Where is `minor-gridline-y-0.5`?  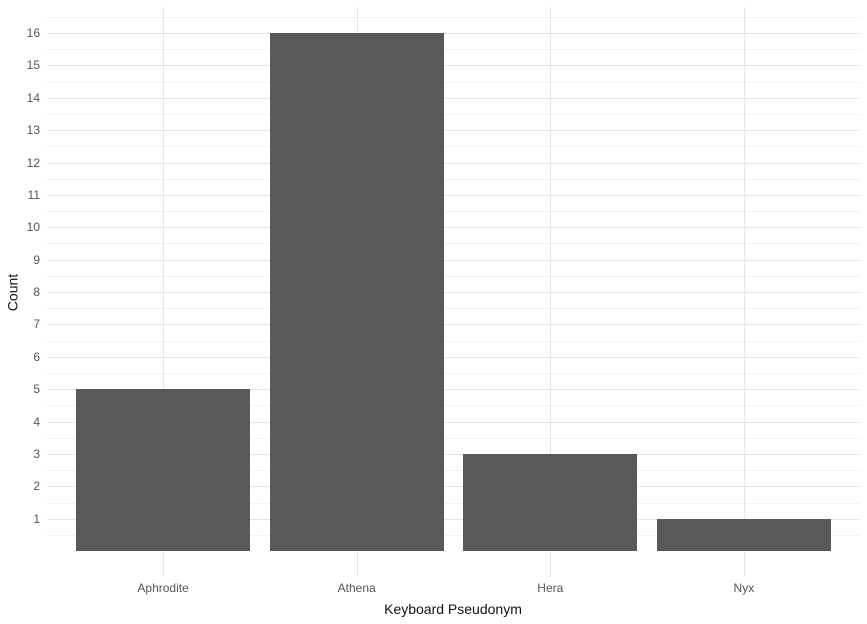 minor-gridline-y-0.5 is located at coordinates (453, 535).